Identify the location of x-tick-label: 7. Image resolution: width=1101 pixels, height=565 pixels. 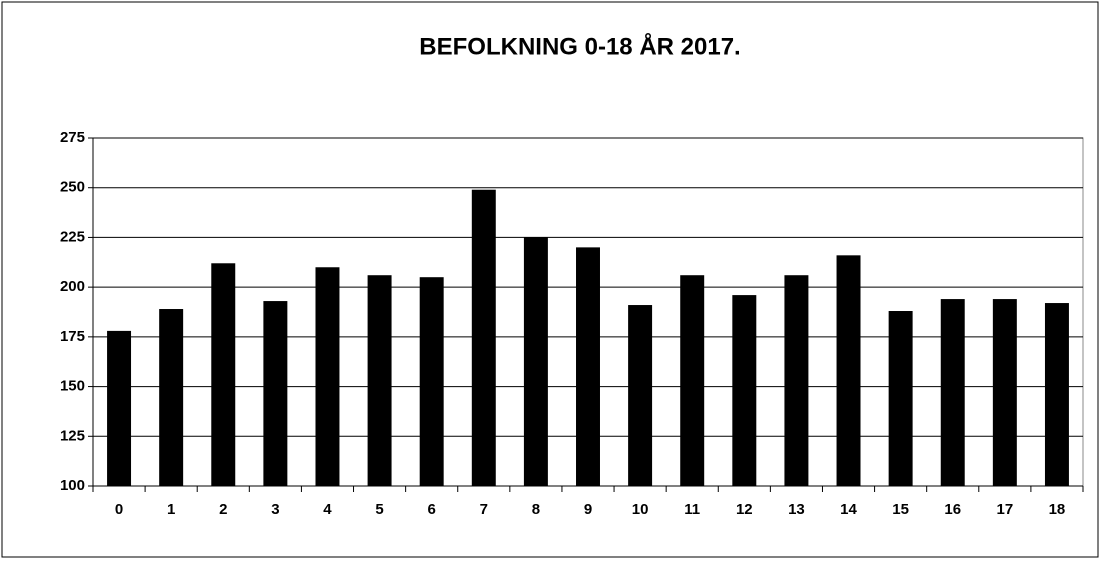
(484, 509).